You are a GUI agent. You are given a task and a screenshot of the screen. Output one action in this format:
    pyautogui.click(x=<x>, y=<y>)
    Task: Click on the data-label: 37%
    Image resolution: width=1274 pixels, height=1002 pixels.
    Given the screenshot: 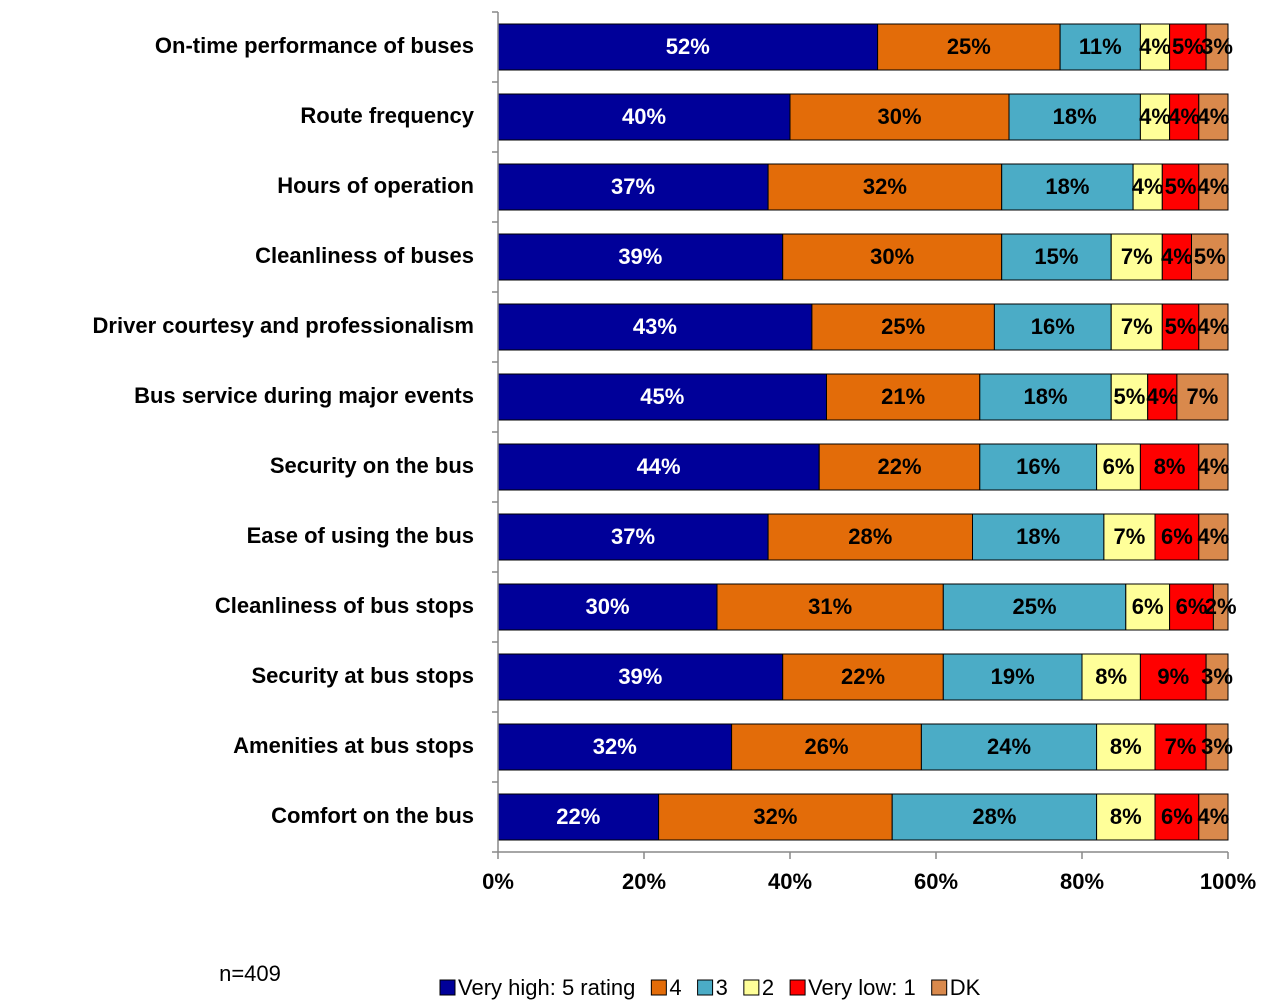 What is the action you would take?
    pyautogui.click(x=633, y=536)
    